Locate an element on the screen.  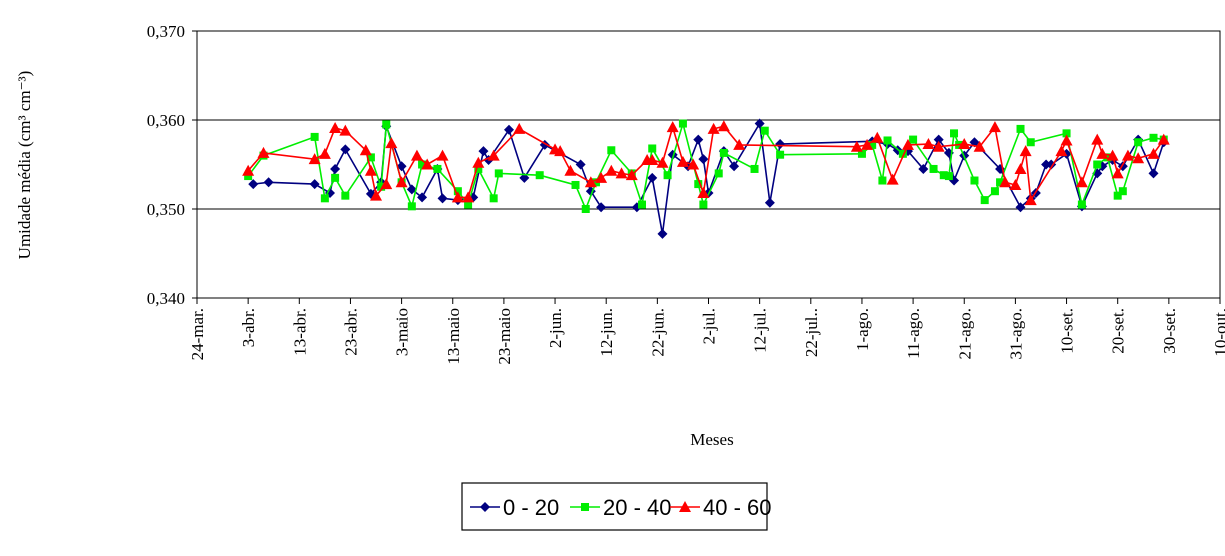
x-tick-label: 10-set. is located at coordinates (1067, 331).